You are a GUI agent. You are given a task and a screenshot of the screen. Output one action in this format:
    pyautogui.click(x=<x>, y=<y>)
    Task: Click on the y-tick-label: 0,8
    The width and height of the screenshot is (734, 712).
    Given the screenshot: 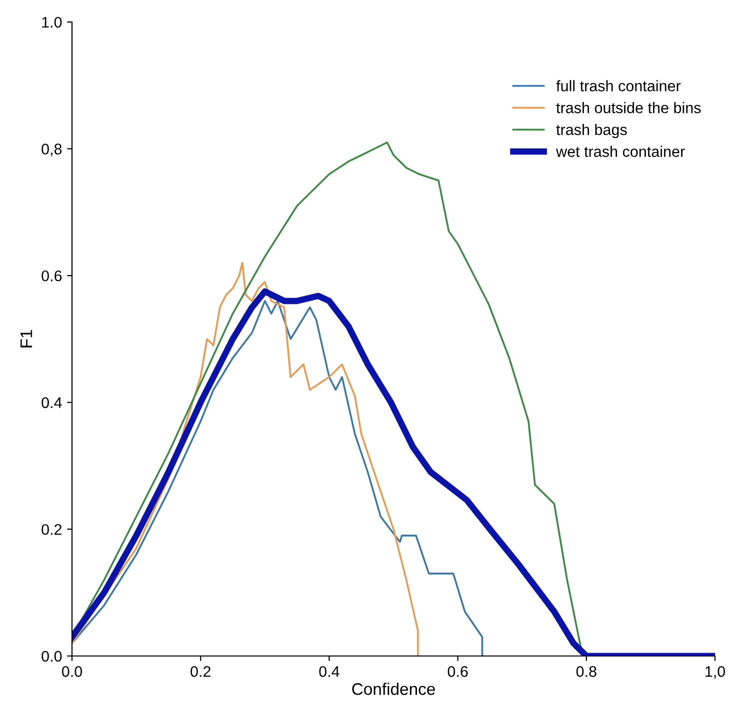 What is the action you would take?
    pyautogui.click(x=52, y=150)
    